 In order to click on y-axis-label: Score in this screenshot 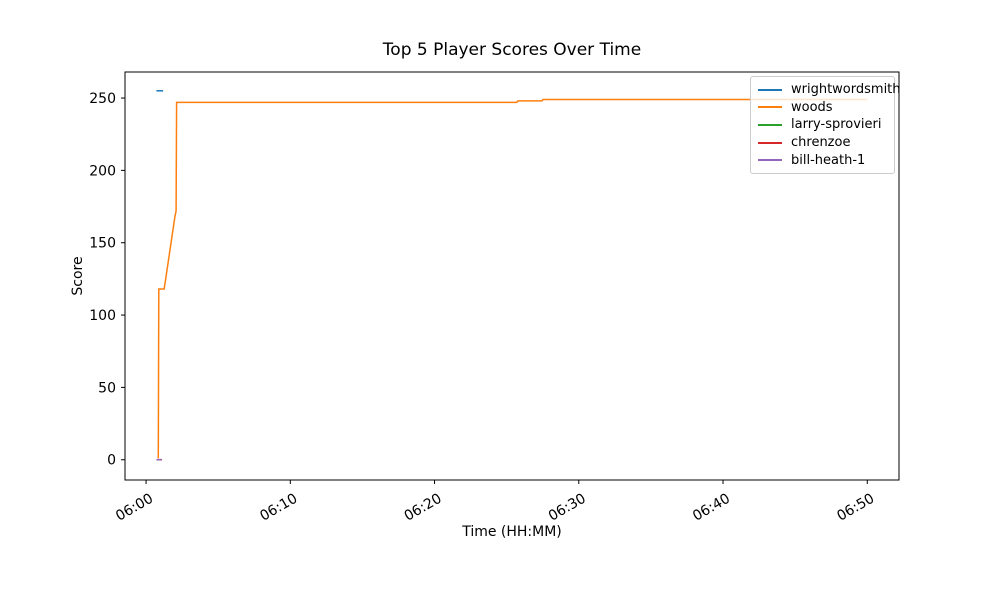, I will do `click(78, 276)`.